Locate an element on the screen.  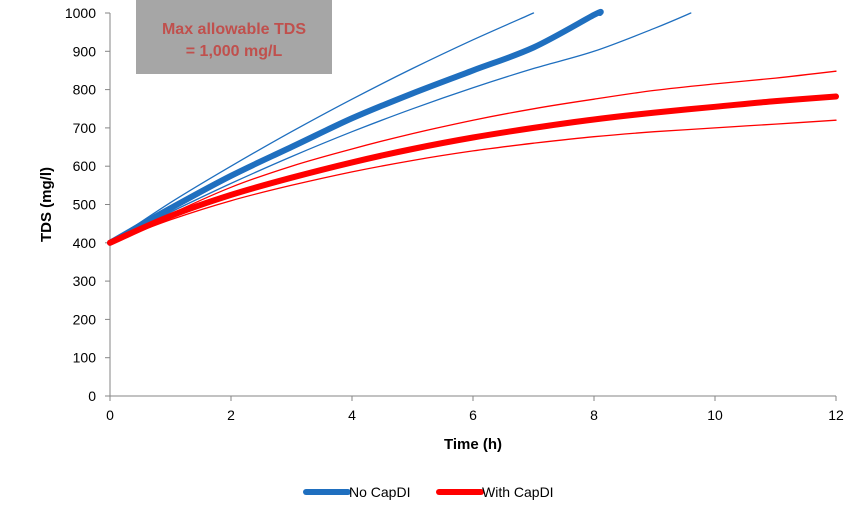
y-tick-label: 900 is located at coordinates (85, 51).